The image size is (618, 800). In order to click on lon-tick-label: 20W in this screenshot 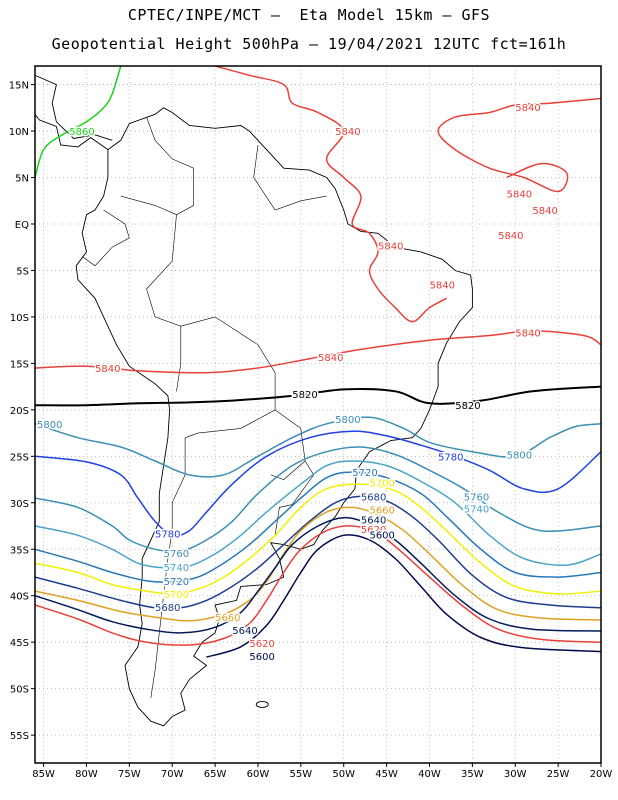, I will do `click(601, 774)`.